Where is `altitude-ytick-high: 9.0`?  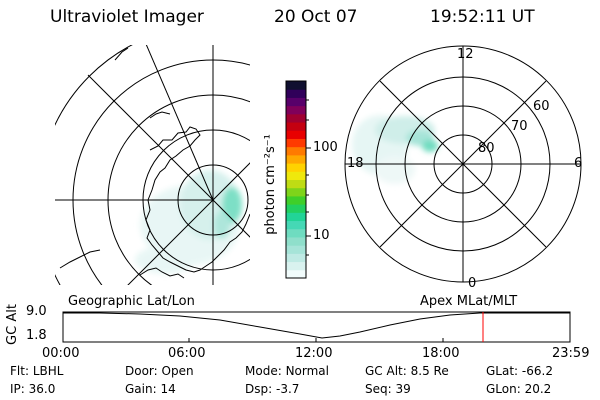
altitude-ytick-high: 9.0 is located at coordinates (36, 311).